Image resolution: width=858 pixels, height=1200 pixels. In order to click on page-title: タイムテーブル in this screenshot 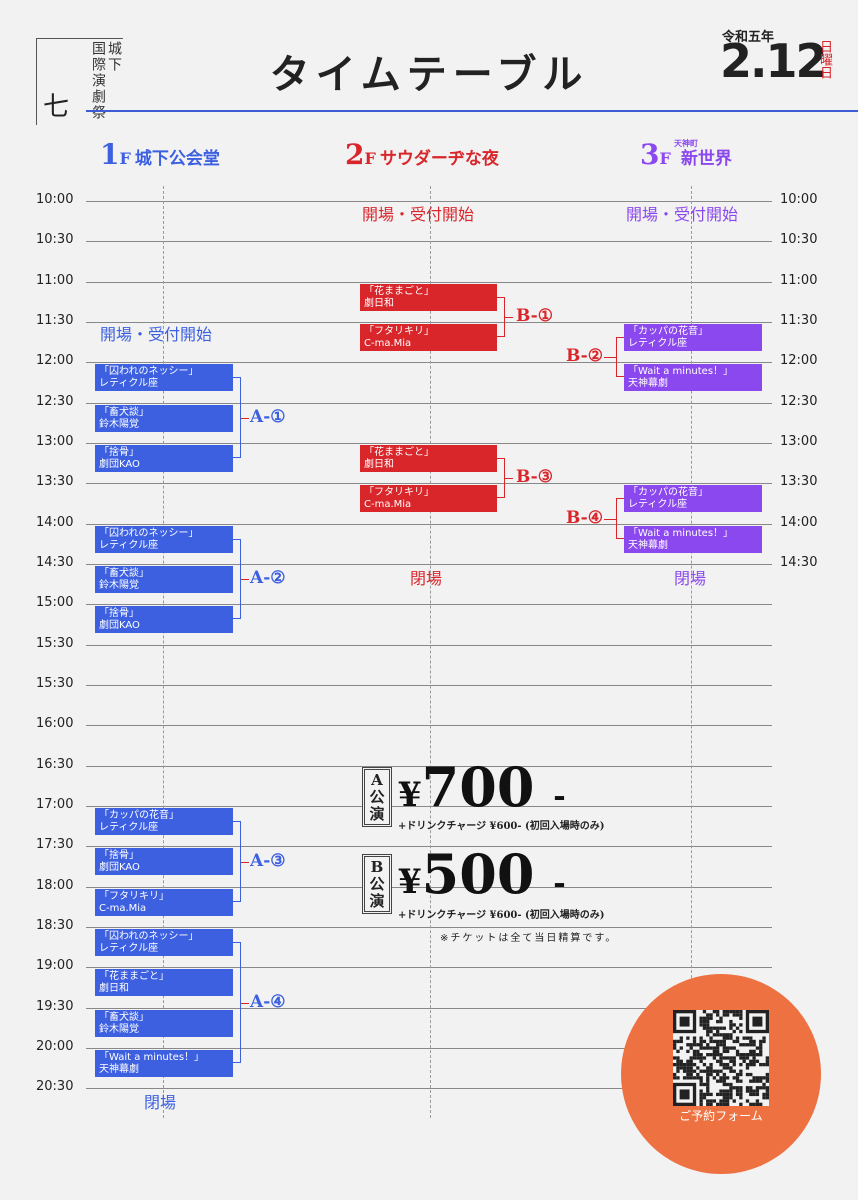, I will do `click(429, 75)`.